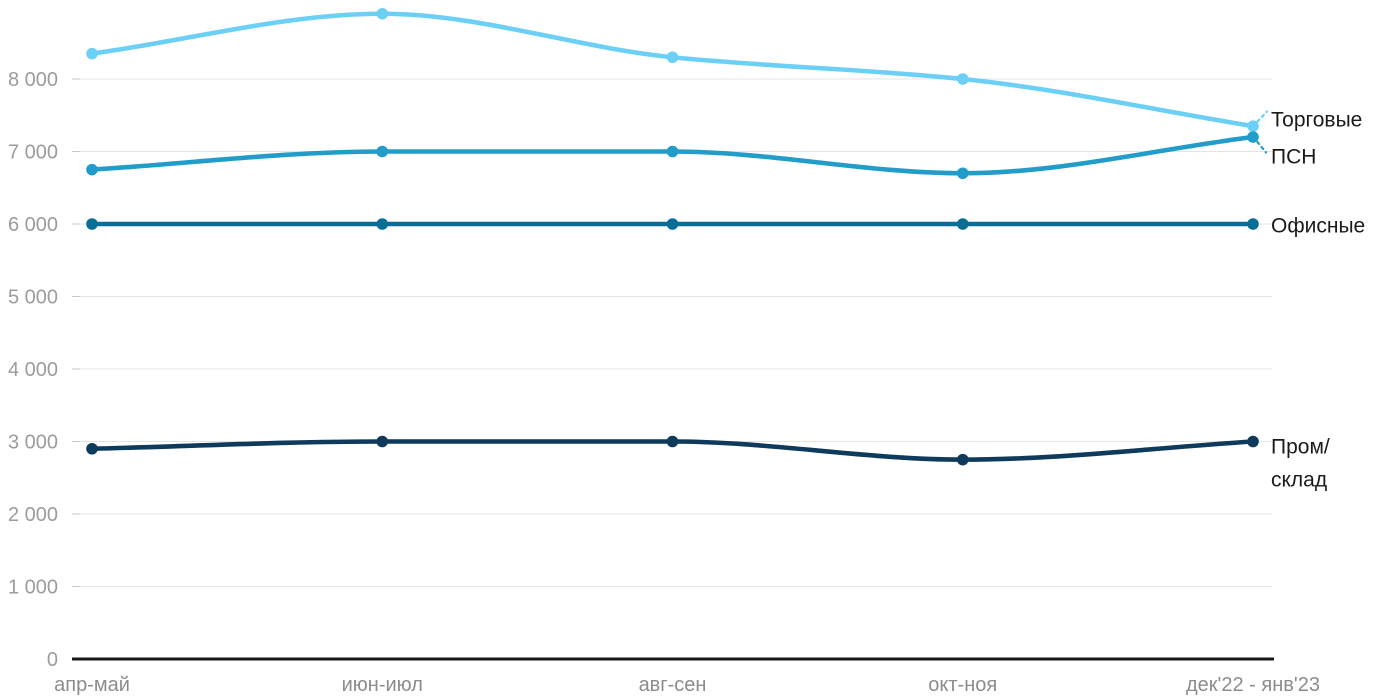 This screenshot has width=1400, height=700. I want to click on series-label-ofisnye: Офисные, so click(1318, 226).